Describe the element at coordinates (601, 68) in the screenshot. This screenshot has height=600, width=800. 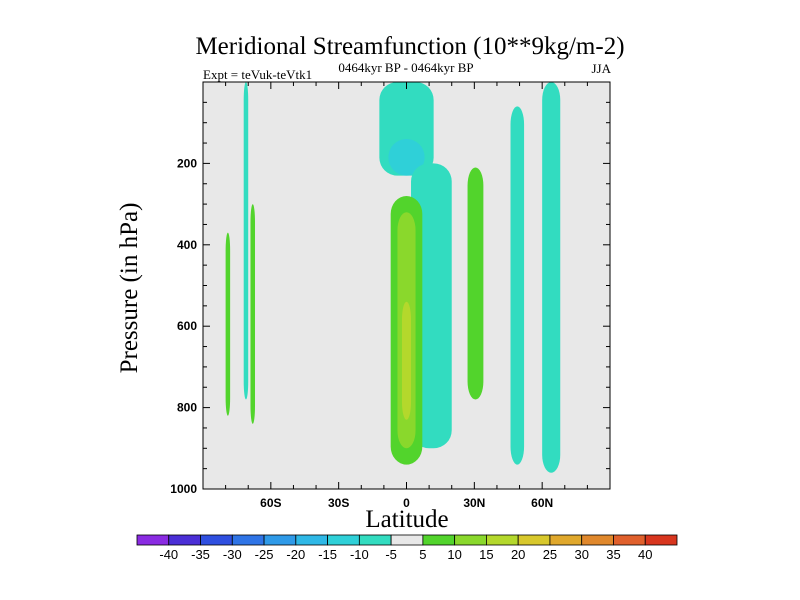
I see `season-label: JJA` at that location.